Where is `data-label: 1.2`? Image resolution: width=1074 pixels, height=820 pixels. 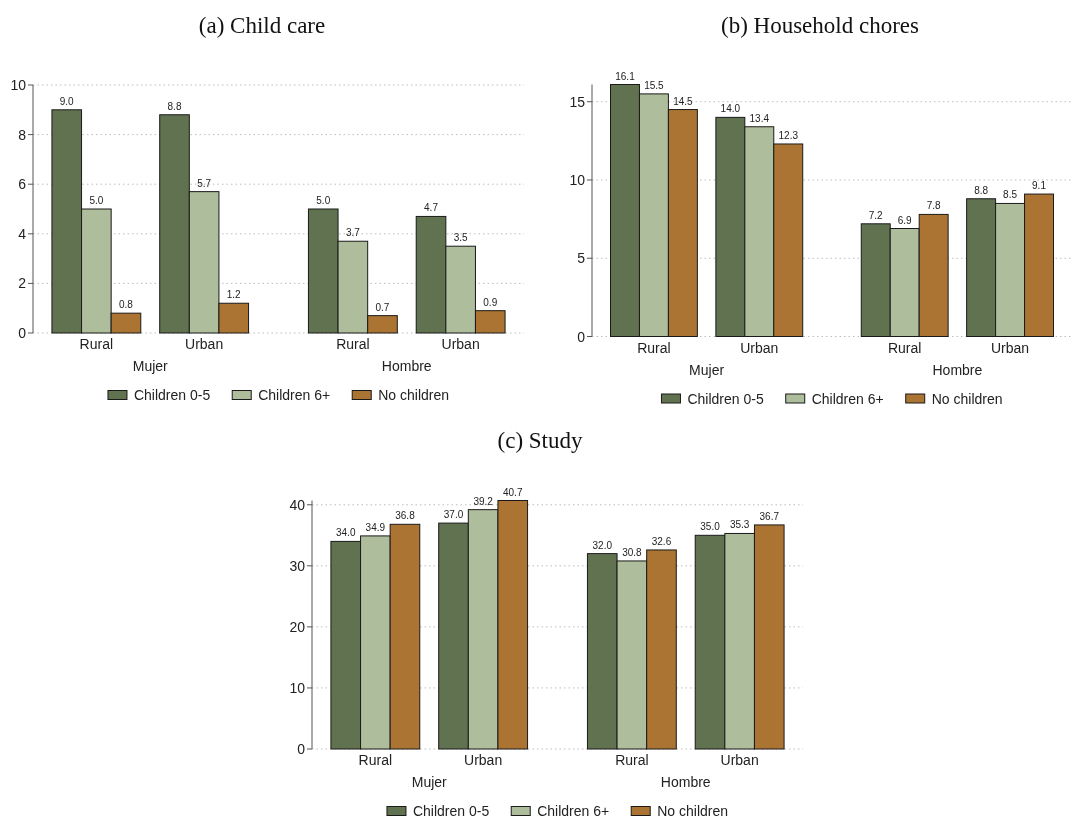 data-label: 1.2 is located at coordinates (234, 295).